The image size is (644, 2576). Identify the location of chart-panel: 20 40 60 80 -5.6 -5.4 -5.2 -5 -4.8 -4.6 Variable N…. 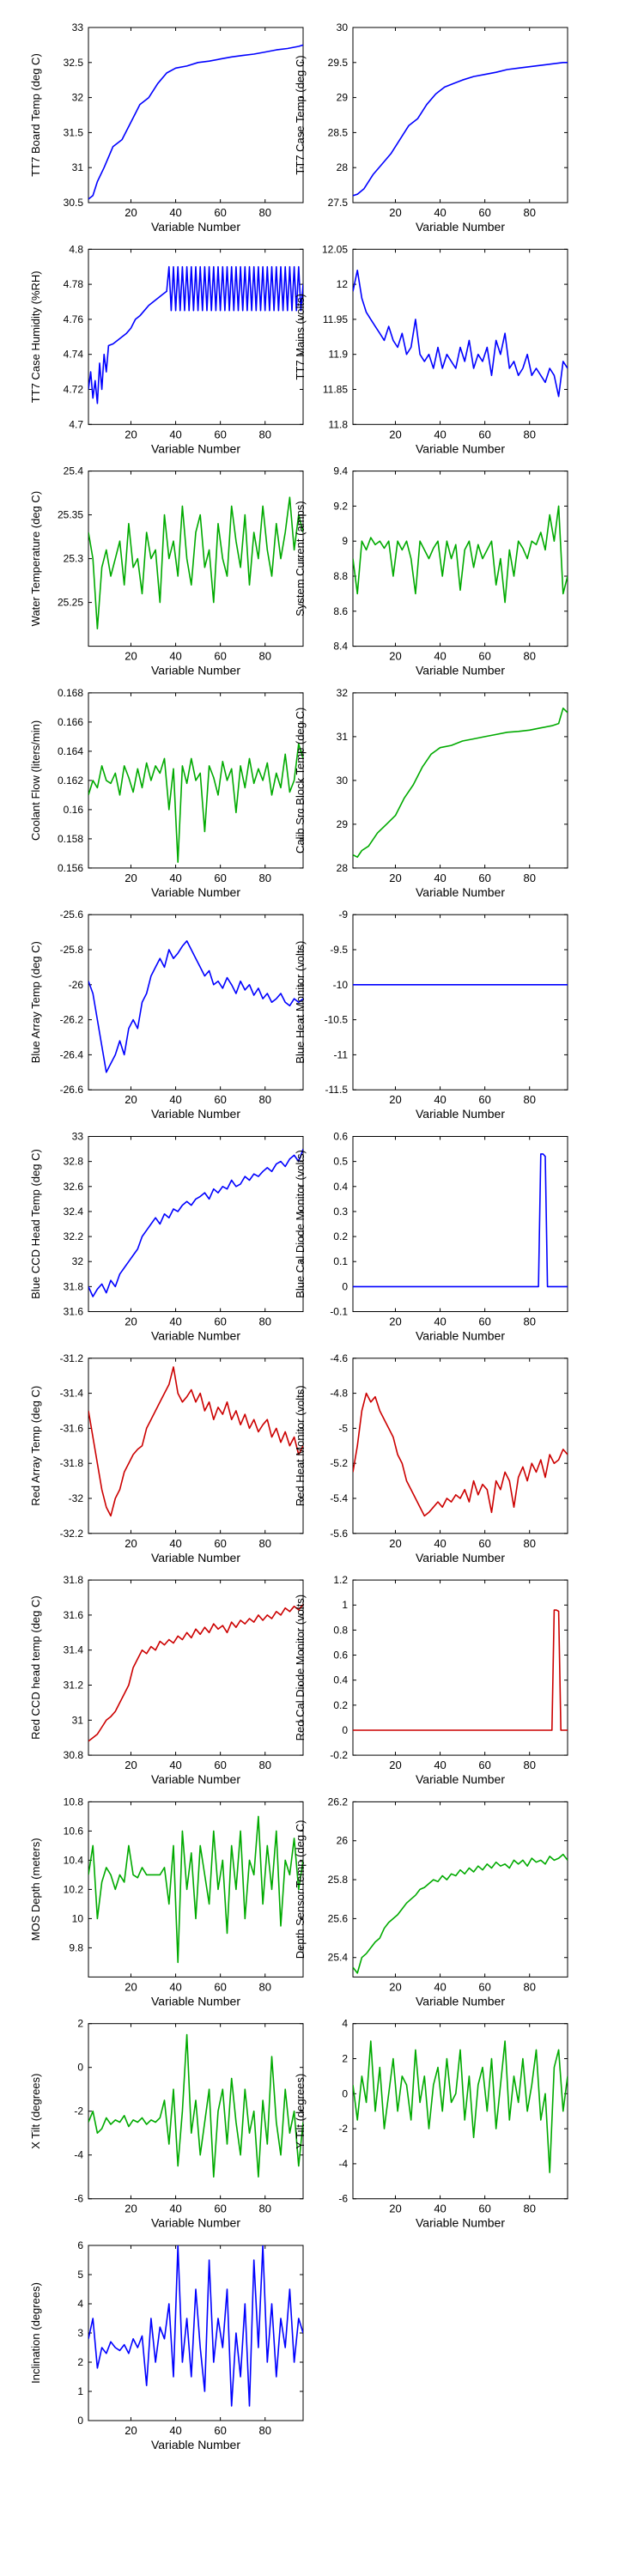
(431, 1458).